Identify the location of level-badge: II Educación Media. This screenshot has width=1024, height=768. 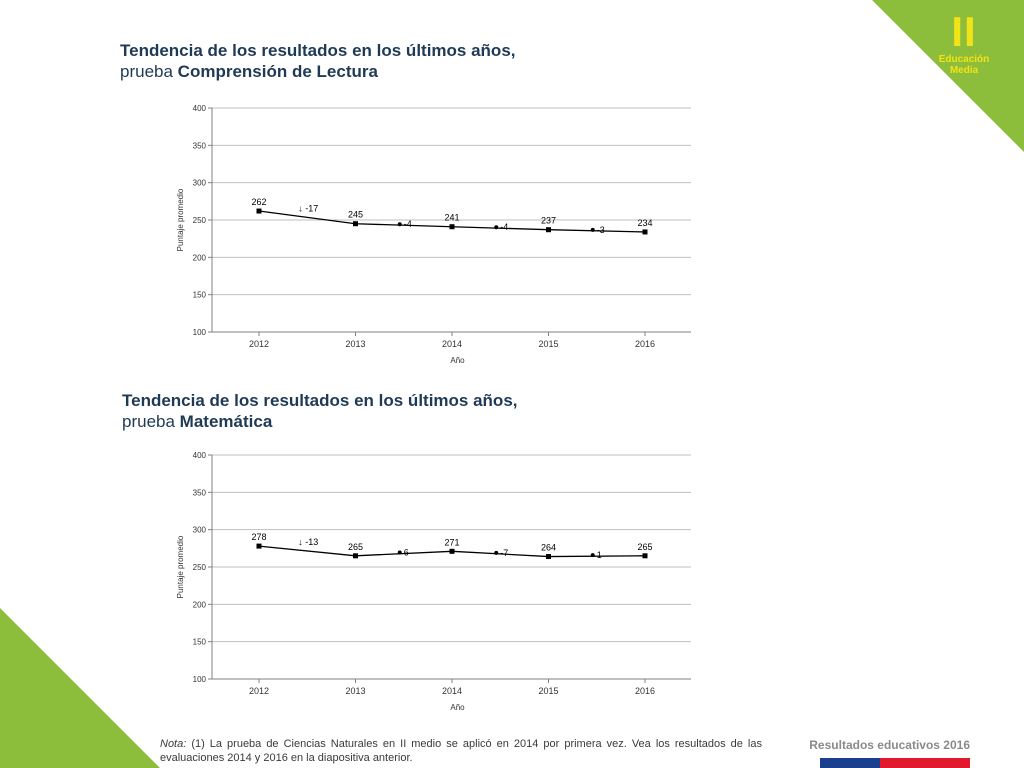
(964, 42).